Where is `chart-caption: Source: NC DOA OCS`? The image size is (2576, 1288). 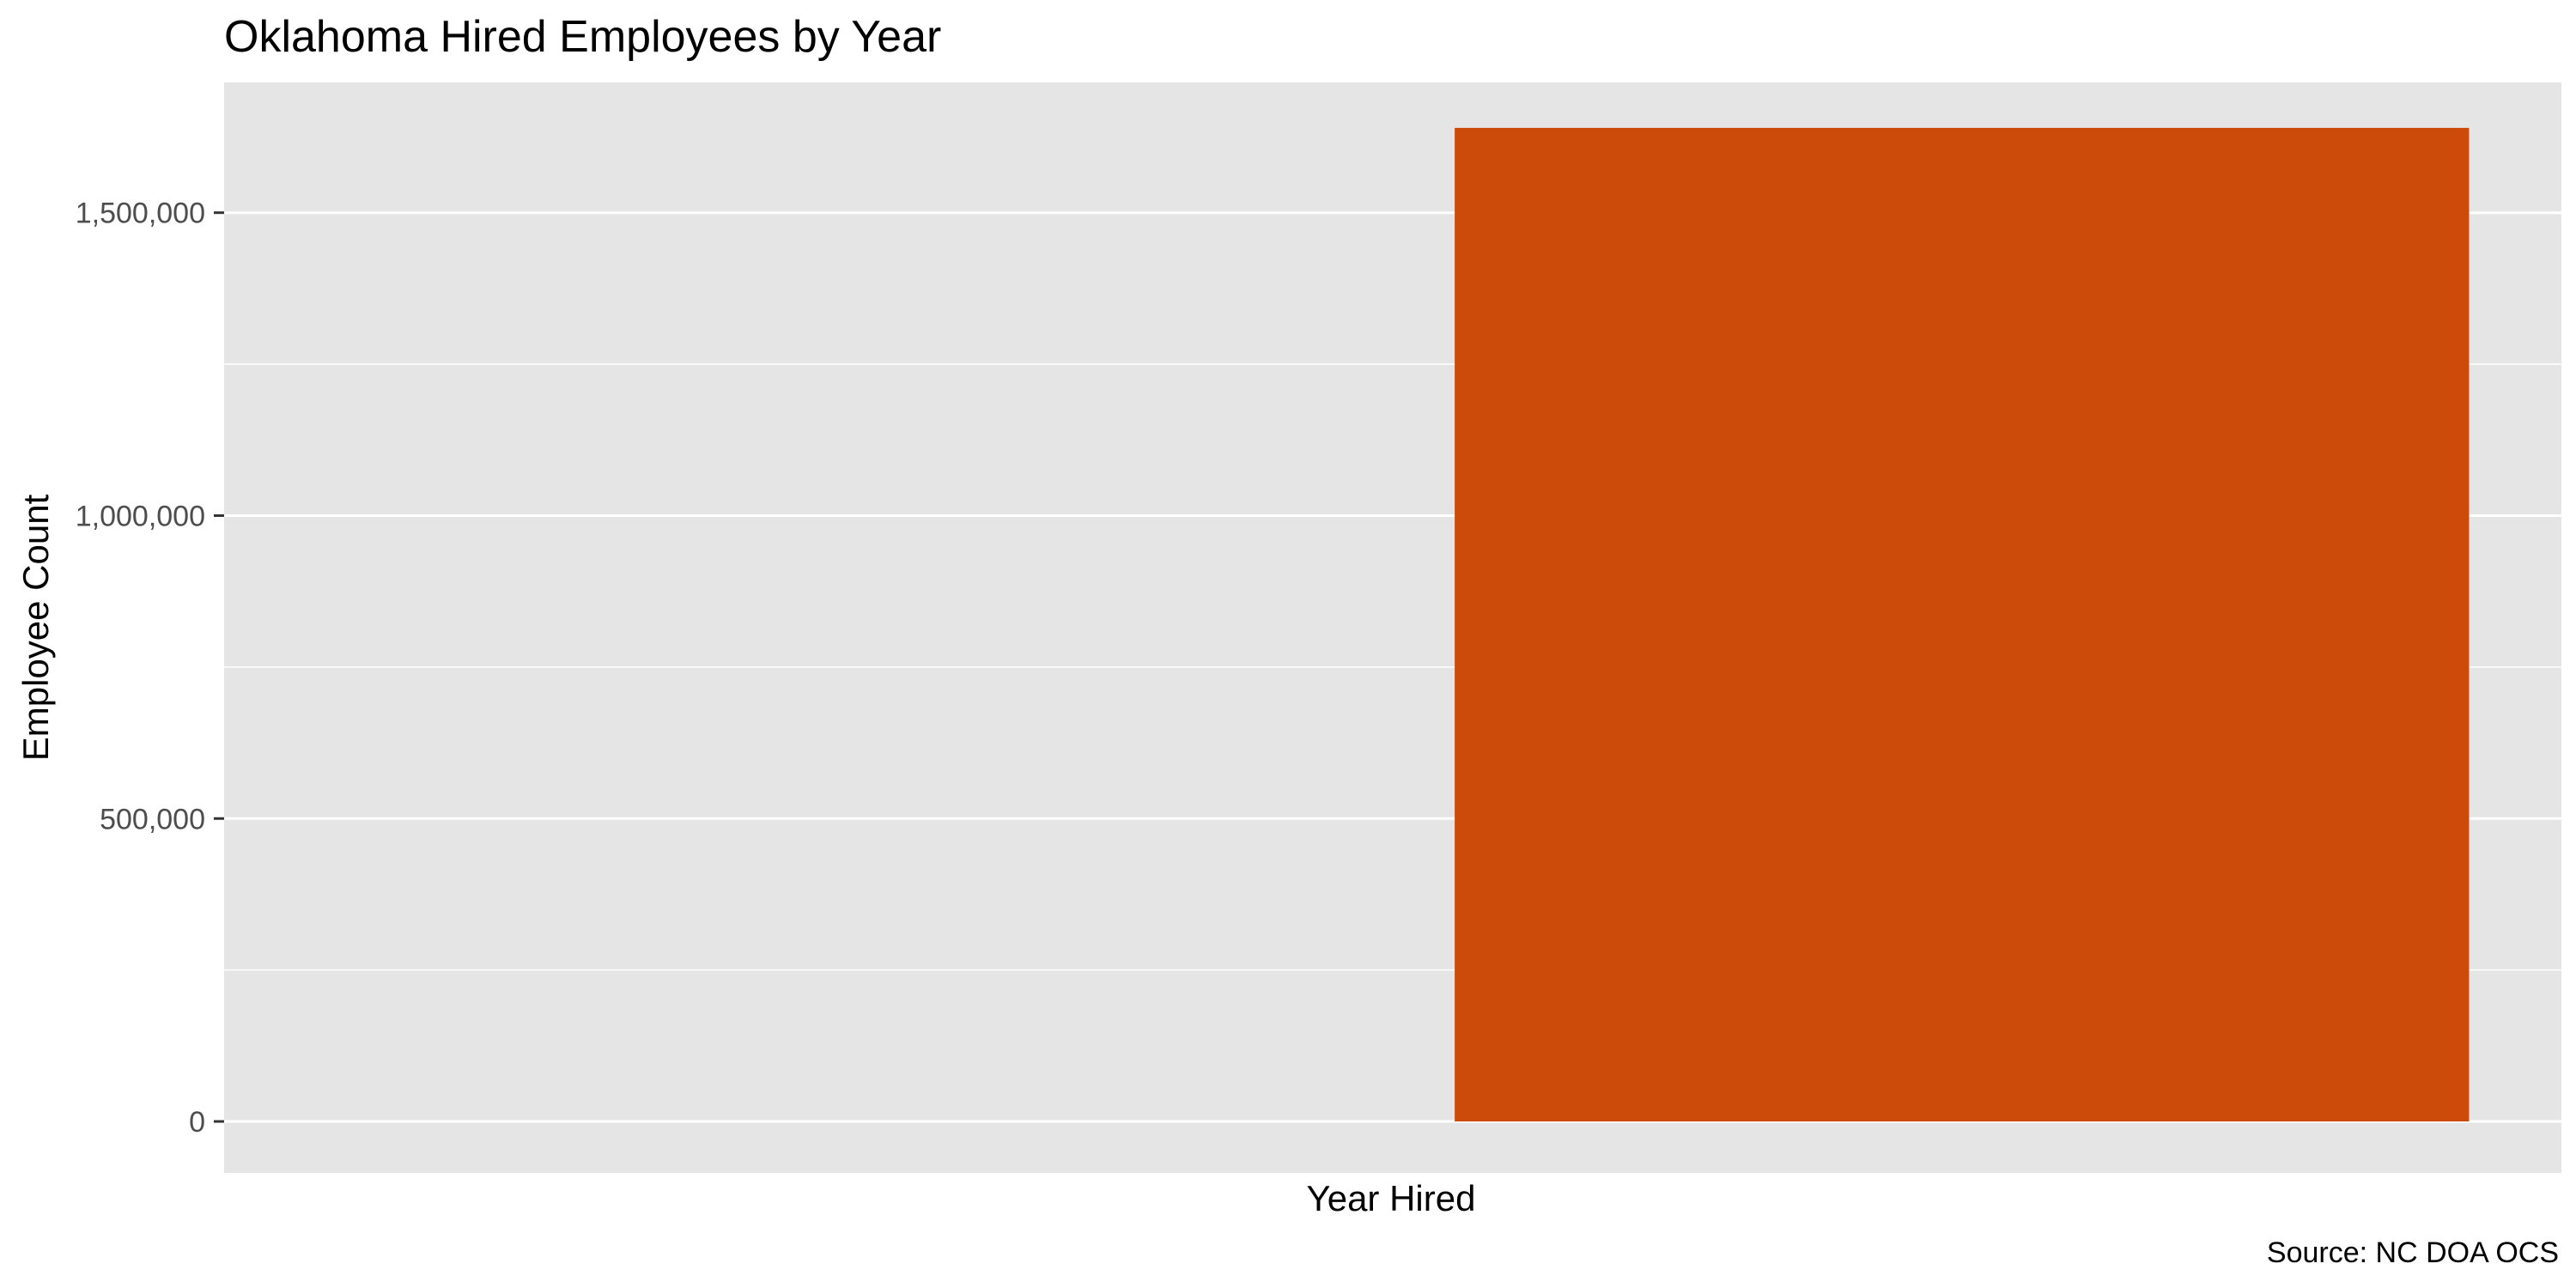
chart-caption: Source: NC DOA OCS is located at coordinates (2413, 1252).